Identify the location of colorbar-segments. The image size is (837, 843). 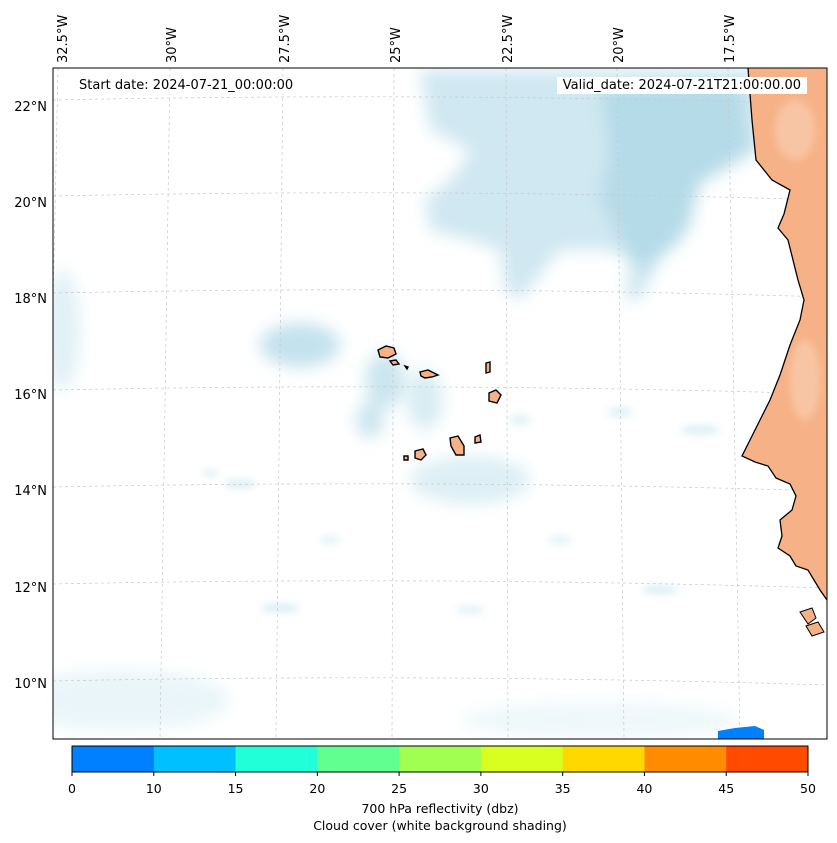
(440, 759).